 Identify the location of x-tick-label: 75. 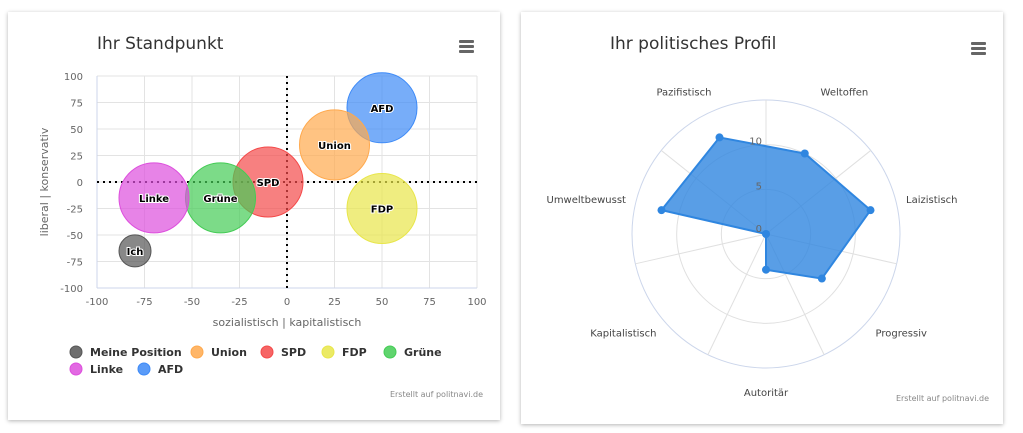
(429, 302).